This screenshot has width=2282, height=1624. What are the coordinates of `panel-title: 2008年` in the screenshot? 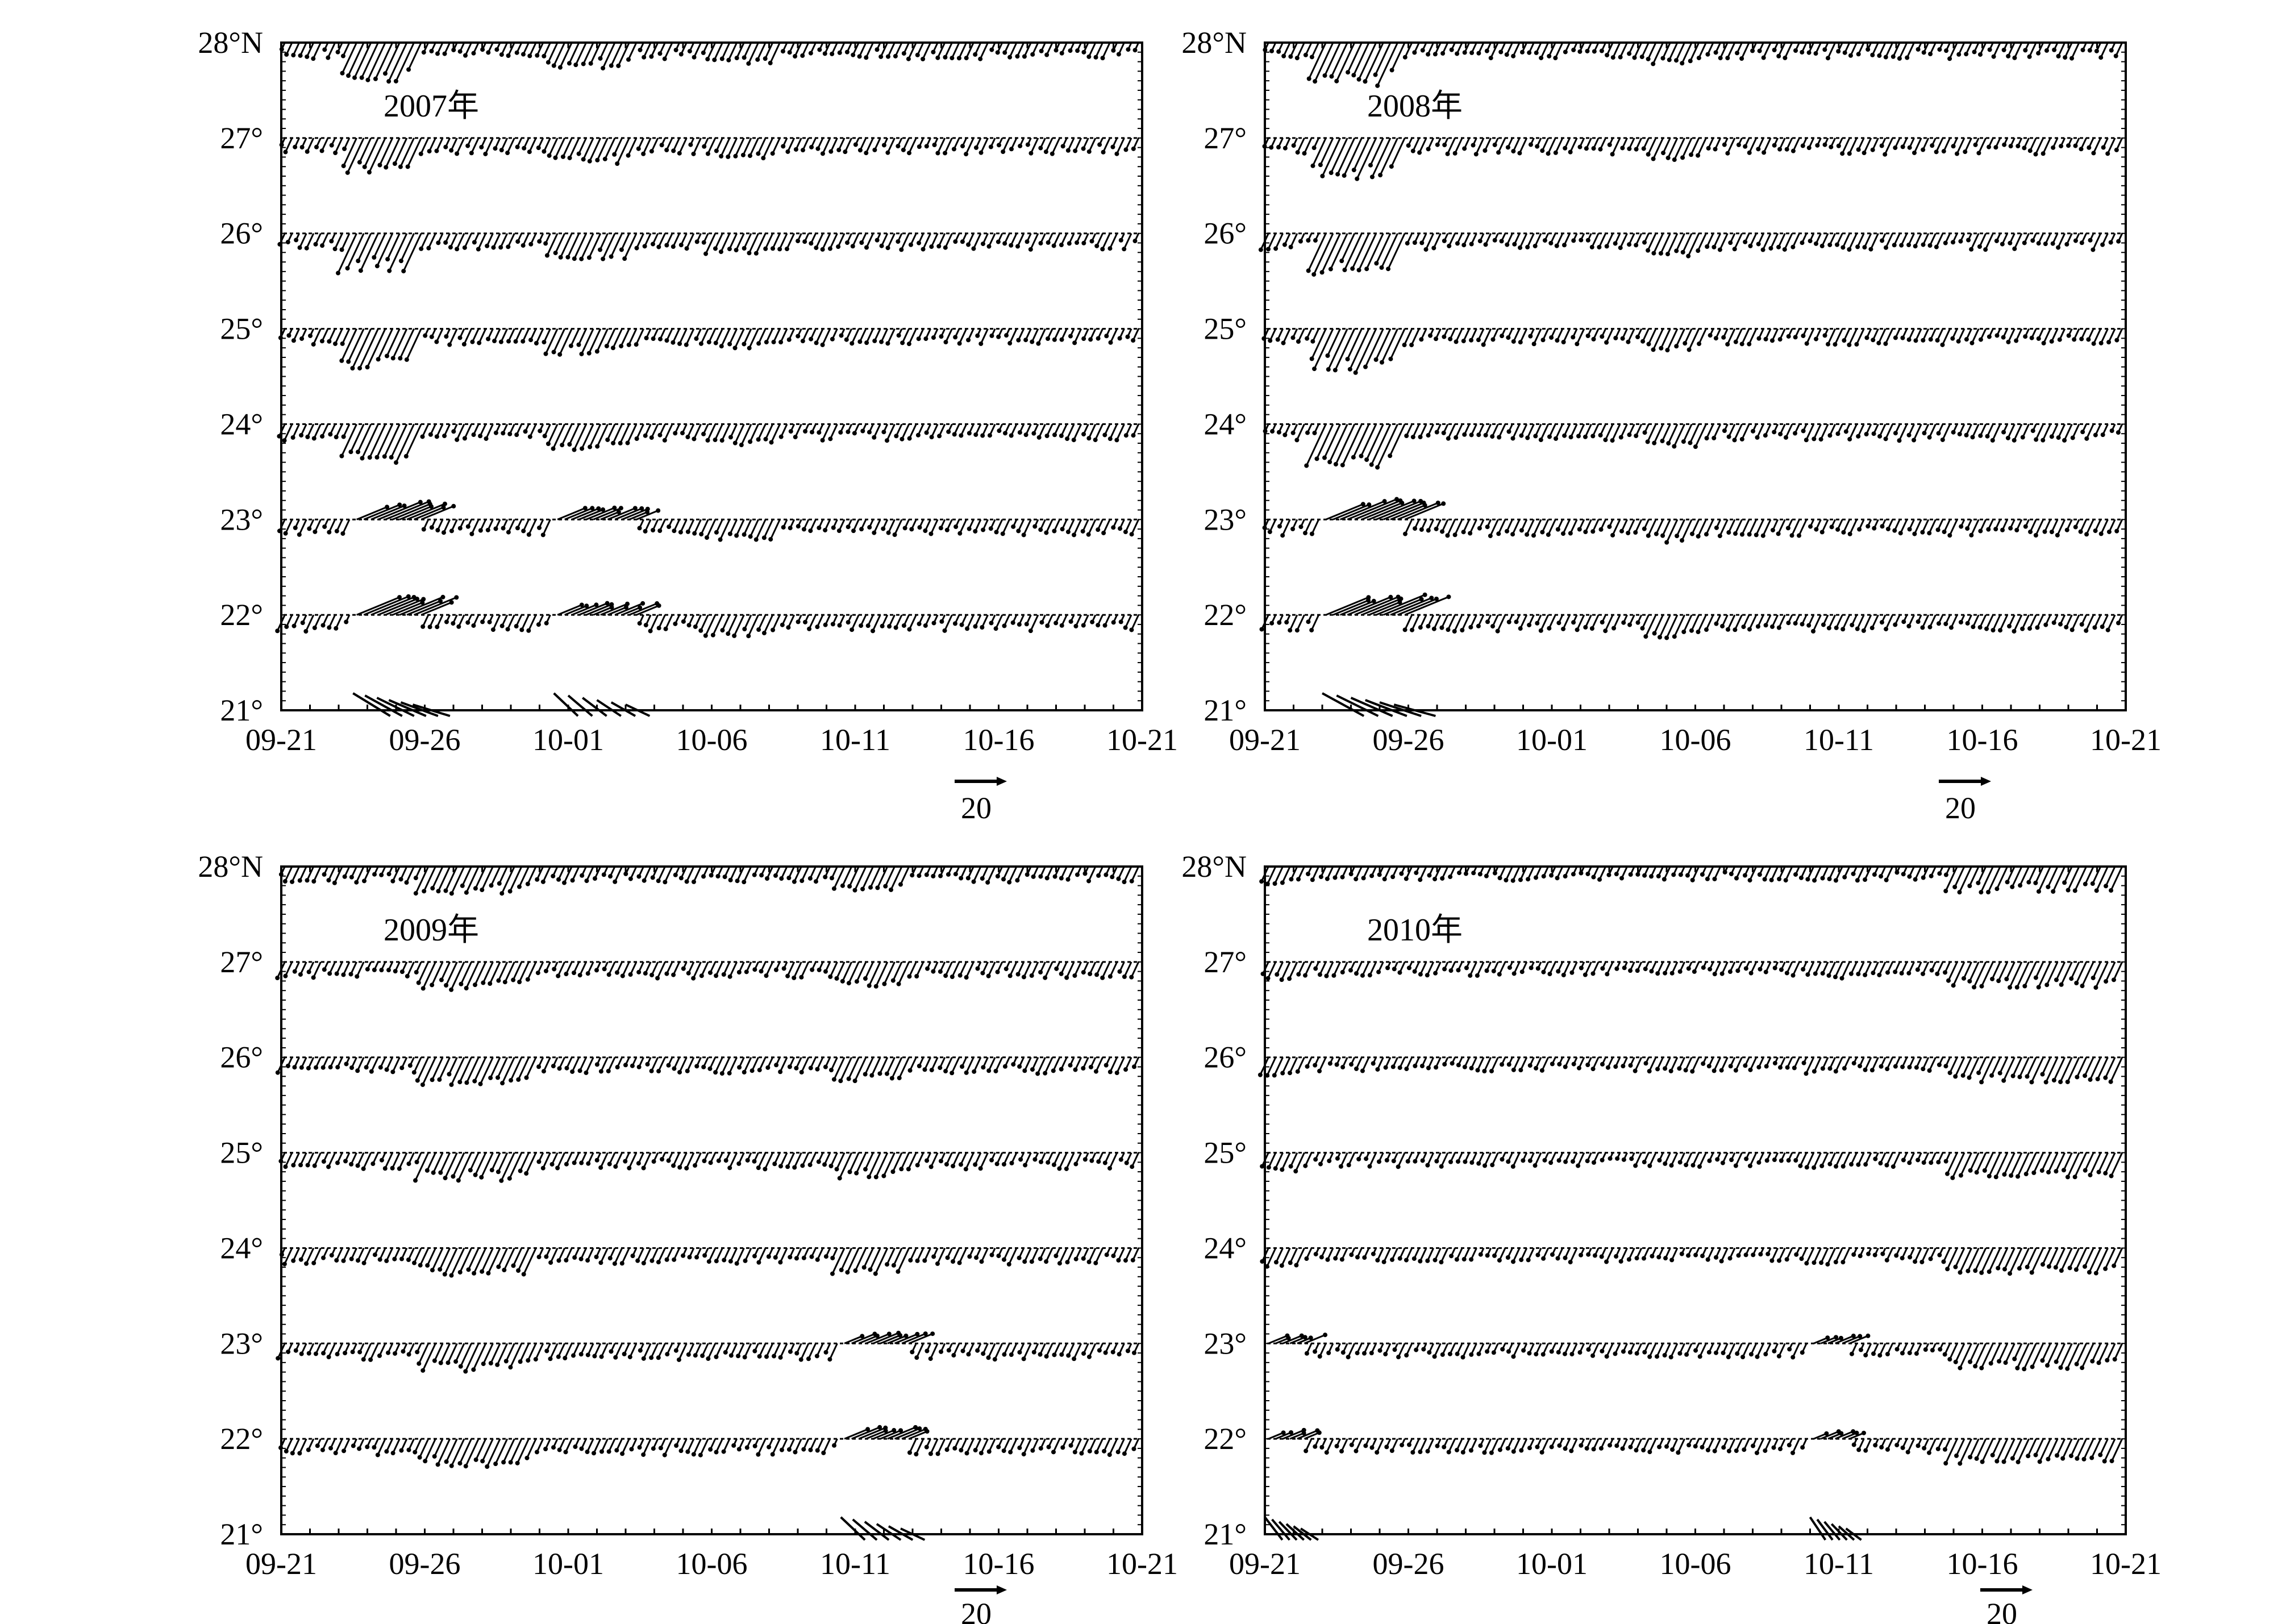 It's located at (1415, 106).